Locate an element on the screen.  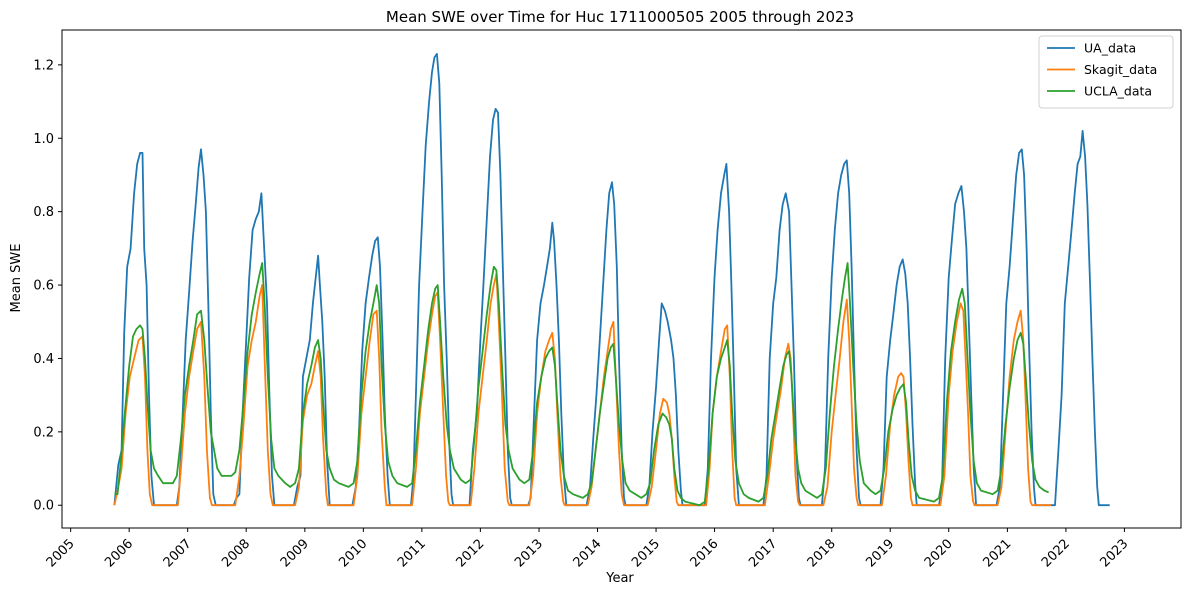
x-axis-title: Year is located at coordinates (619, 578).